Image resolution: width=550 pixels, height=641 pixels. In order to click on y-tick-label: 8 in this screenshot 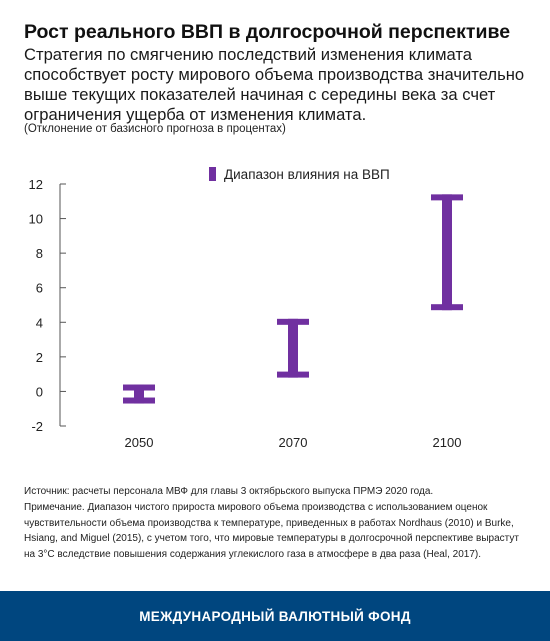, I will do `click(39, 253)`.